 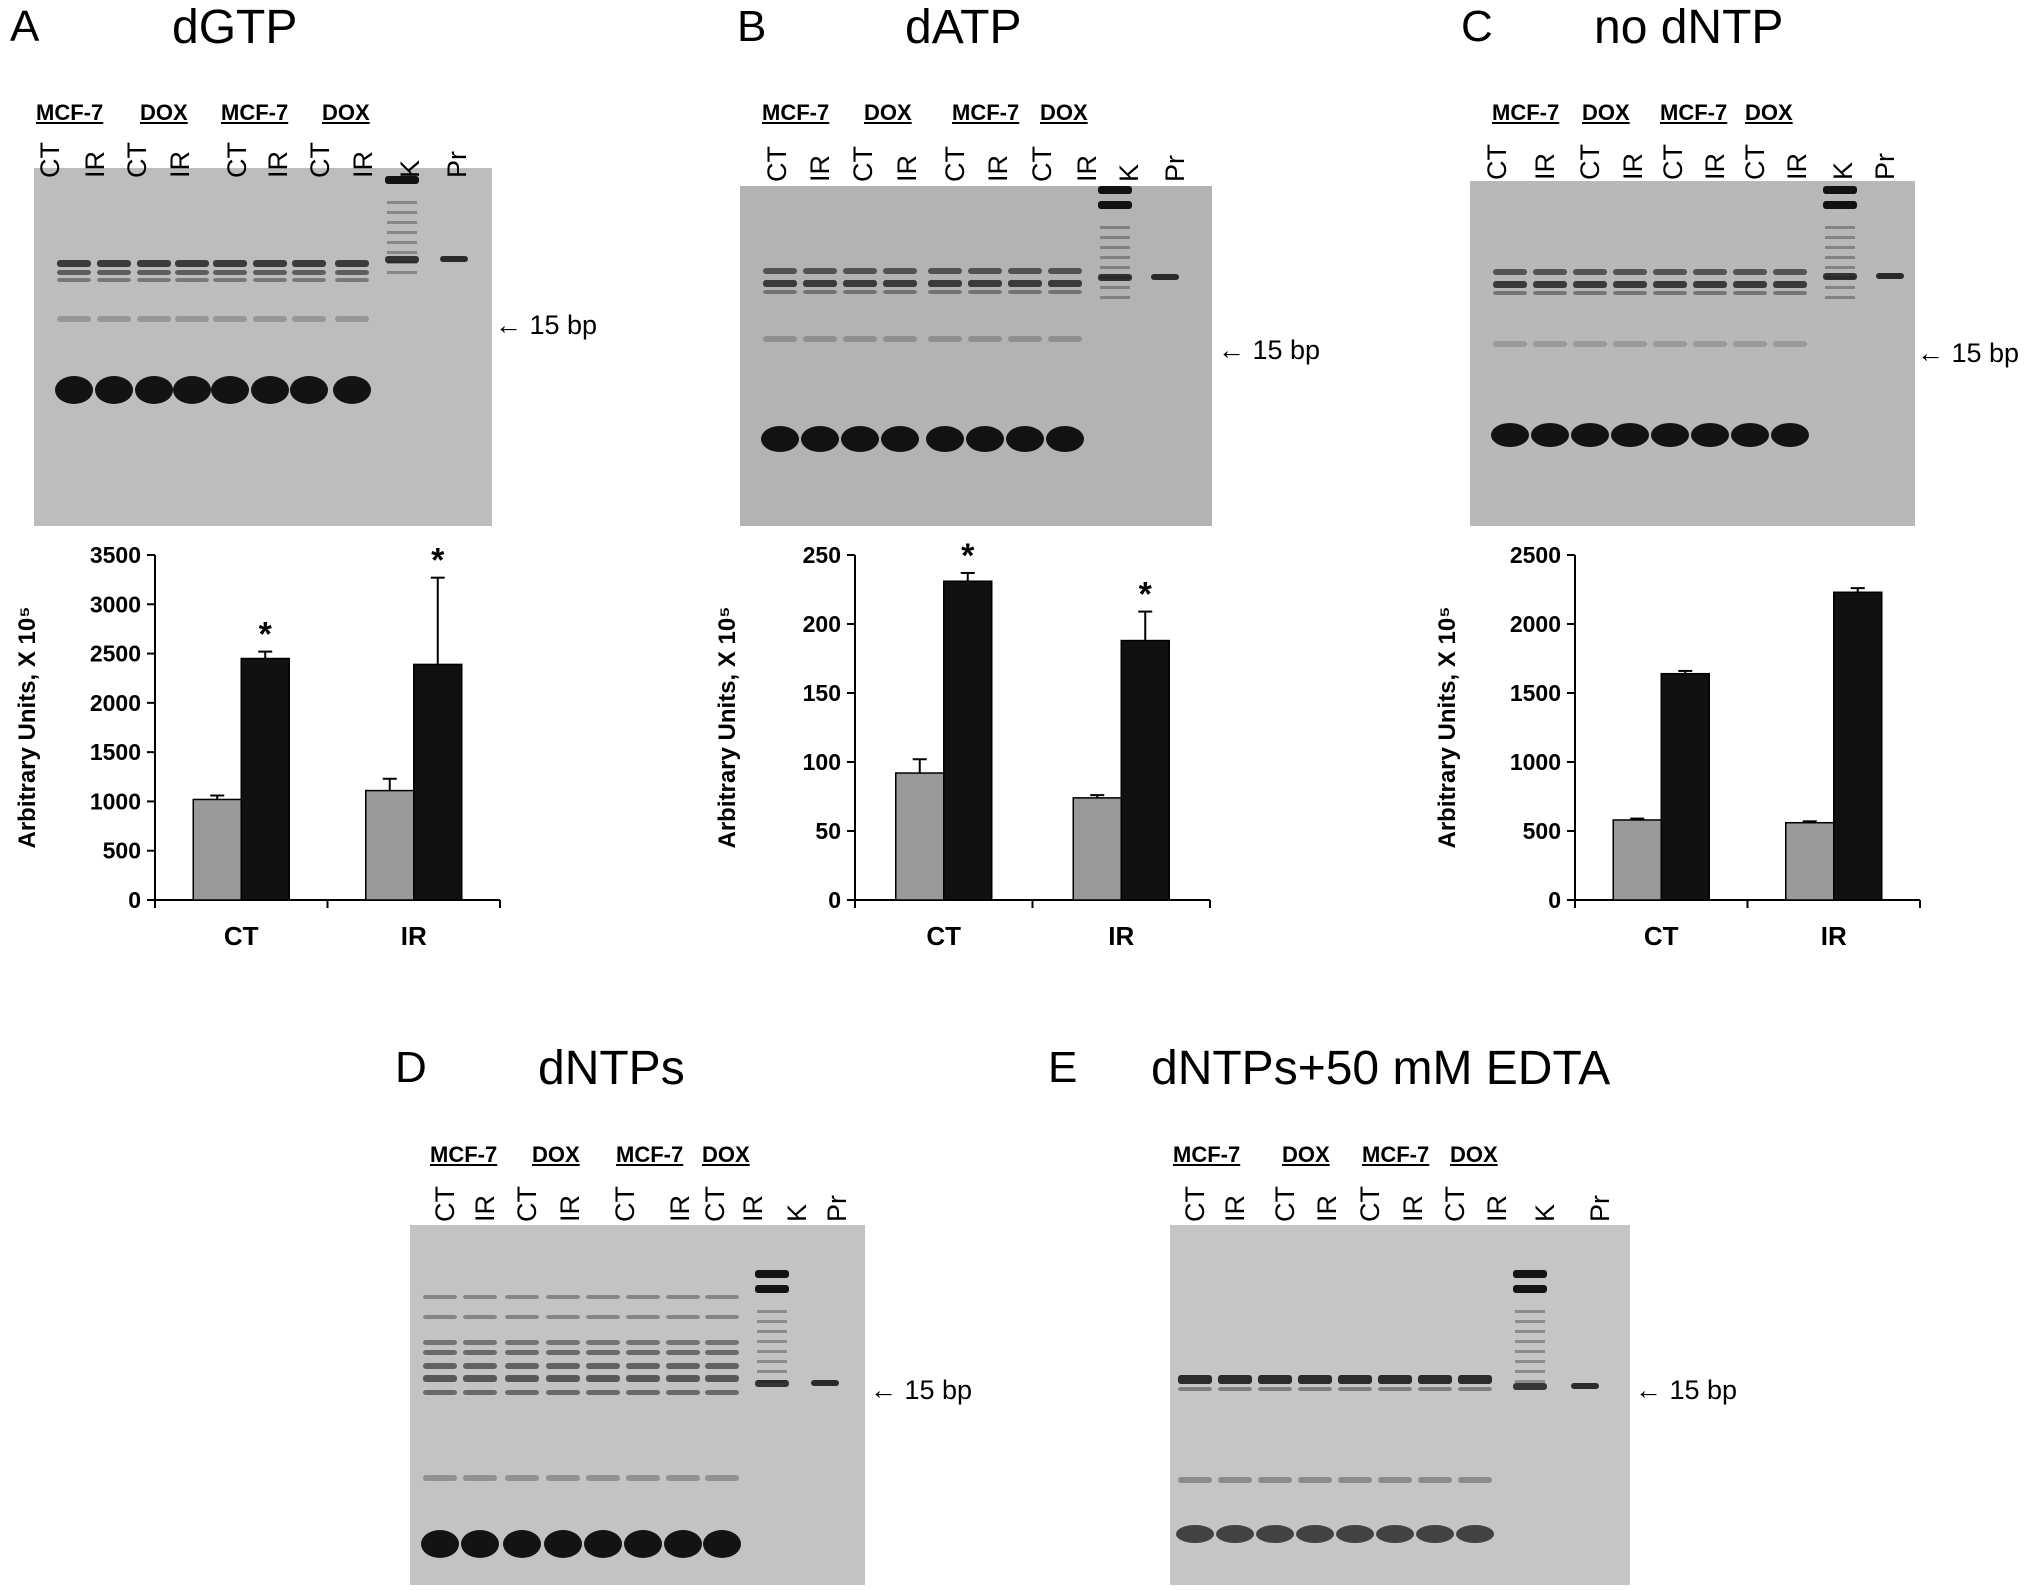 What do you see at coordinates (1235, 1208) in the screenshot?
I see `lane-label-e-2: IR` at bounding box center [1235, 1208].